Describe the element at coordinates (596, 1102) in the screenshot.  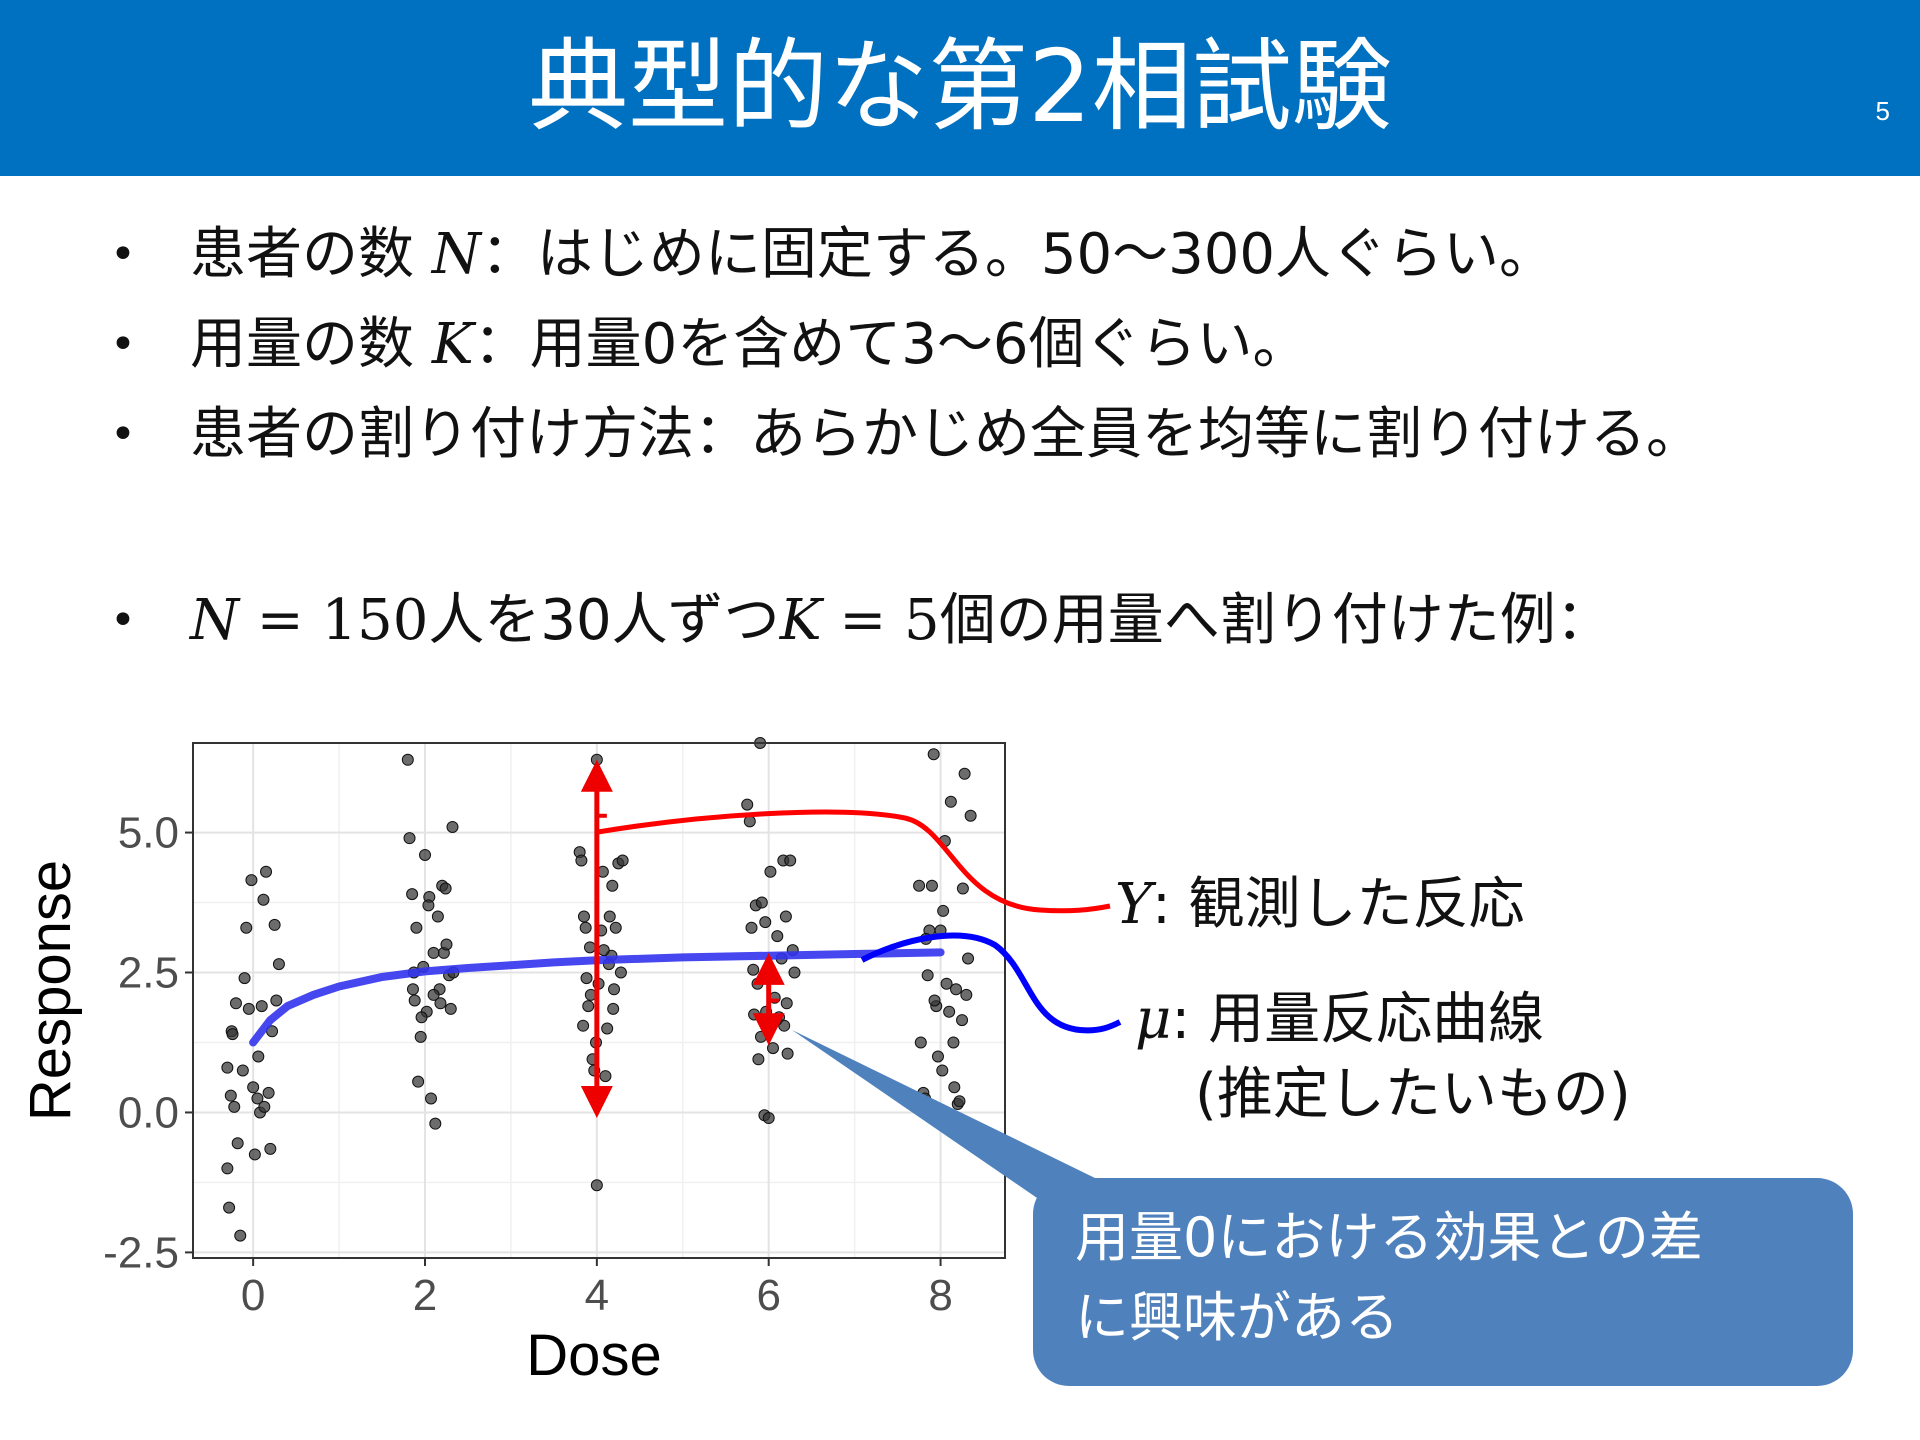
I see `arrow-head-down` at that location.